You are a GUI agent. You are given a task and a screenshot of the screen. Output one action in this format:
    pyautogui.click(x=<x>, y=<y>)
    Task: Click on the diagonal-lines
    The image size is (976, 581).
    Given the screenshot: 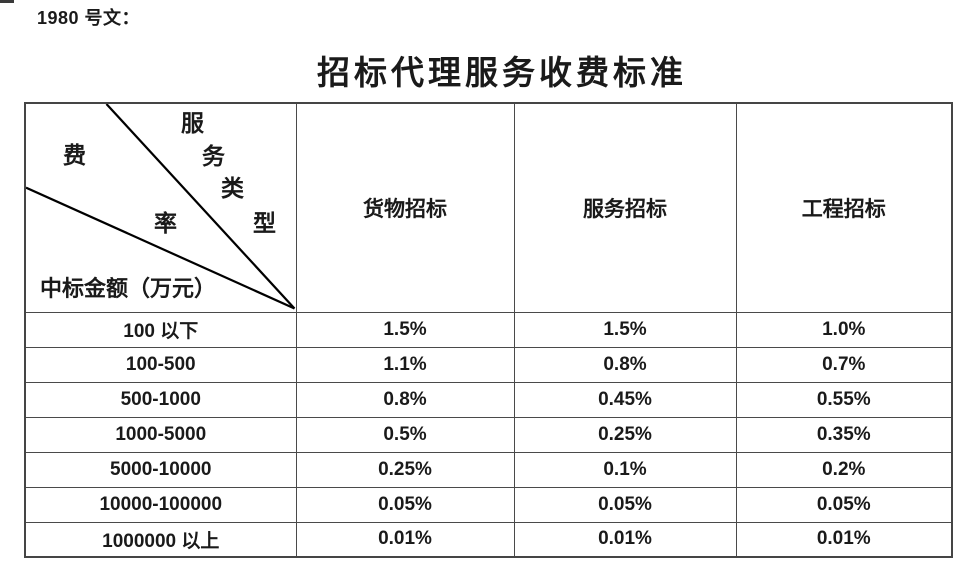 What is the action you would take?
    pyautogui.click(x=160, y=207)
    